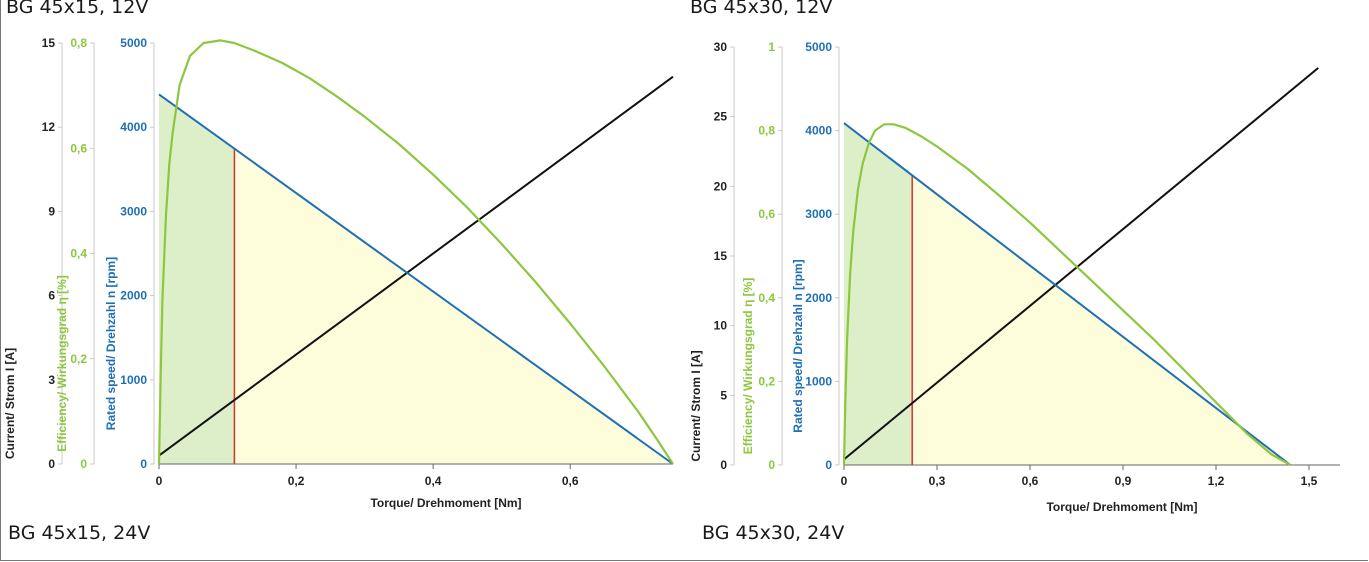 The height and width of the screenshot is (562, 1369). I want to click on caption-bg45x30-12v: BG 45x30, 12V, so click(761, 9).